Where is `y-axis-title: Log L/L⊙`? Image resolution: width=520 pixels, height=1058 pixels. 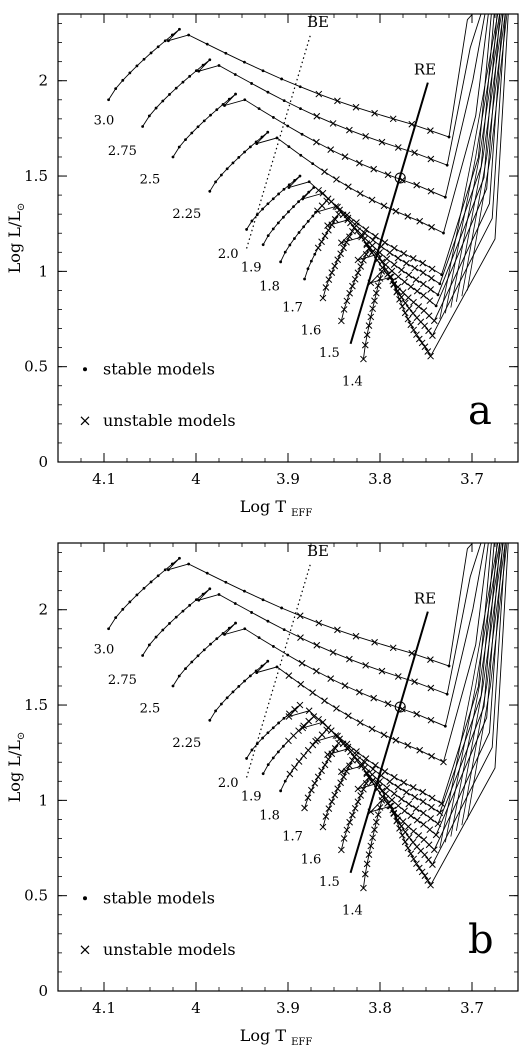 y-axis-title: Log L/L⊙ is located at coordinates (16, 238).